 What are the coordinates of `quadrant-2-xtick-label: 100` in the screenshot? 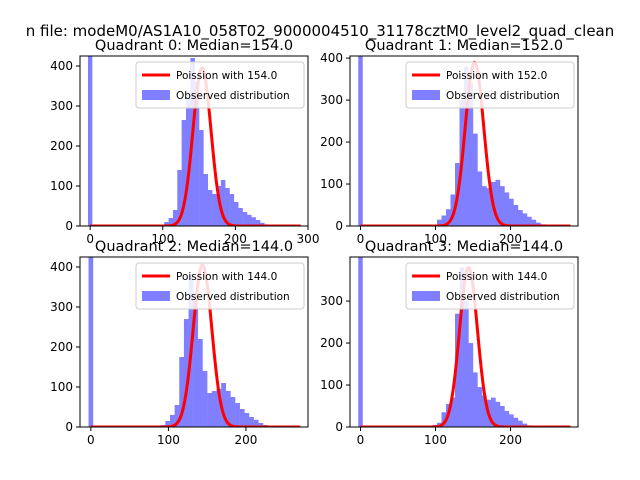 It's located at (168, 440).